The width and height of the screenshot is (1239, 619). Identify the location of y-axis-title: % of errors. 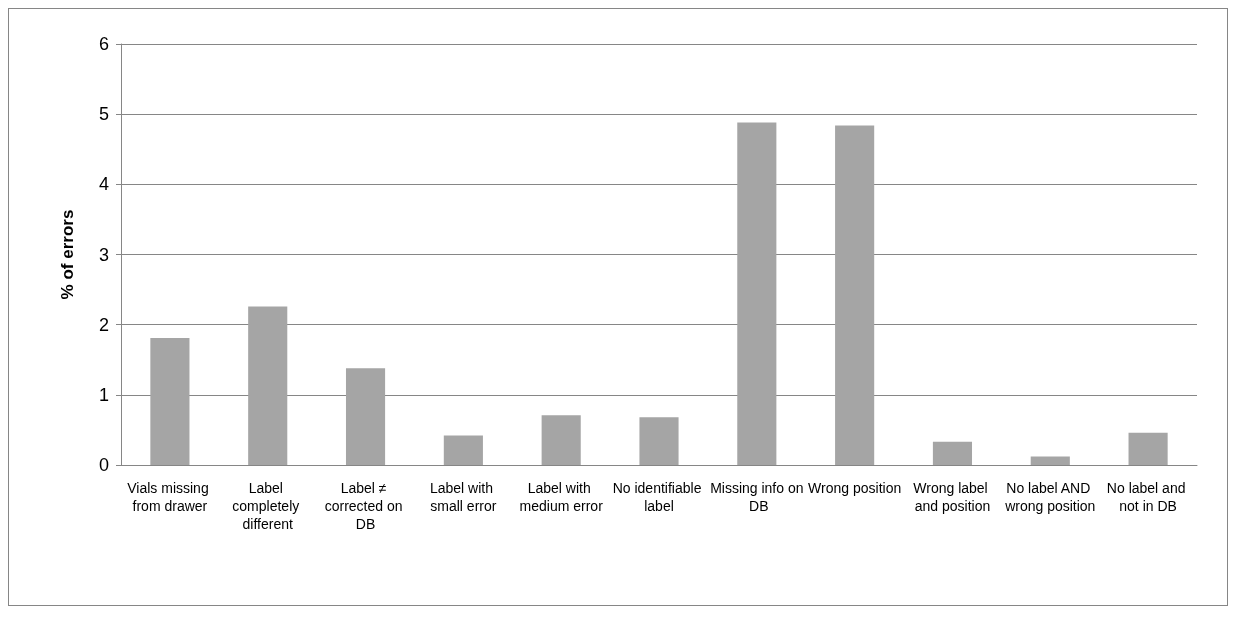
(67, 254).